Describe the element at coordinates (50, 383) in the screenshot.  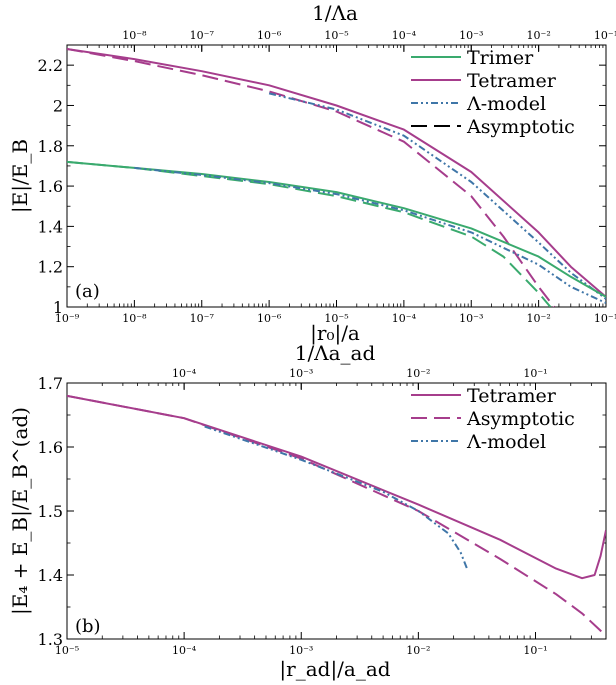
I see `y-tick-label: 1.7` at that location.